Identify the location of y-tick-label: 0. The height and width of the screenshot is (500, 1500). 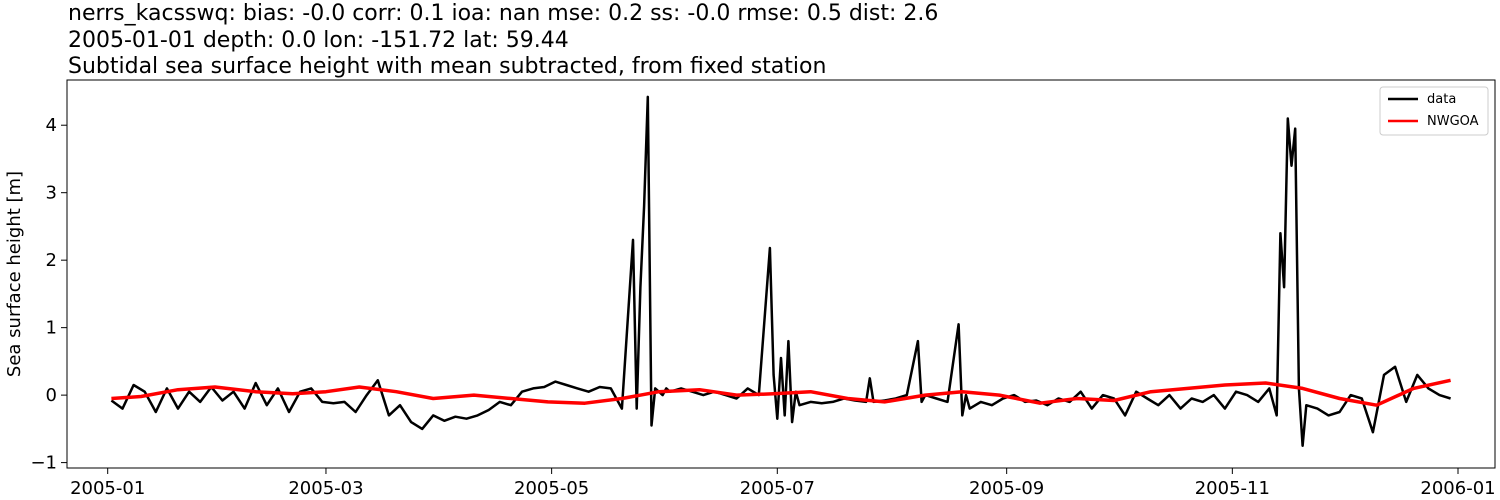
(51, 395).